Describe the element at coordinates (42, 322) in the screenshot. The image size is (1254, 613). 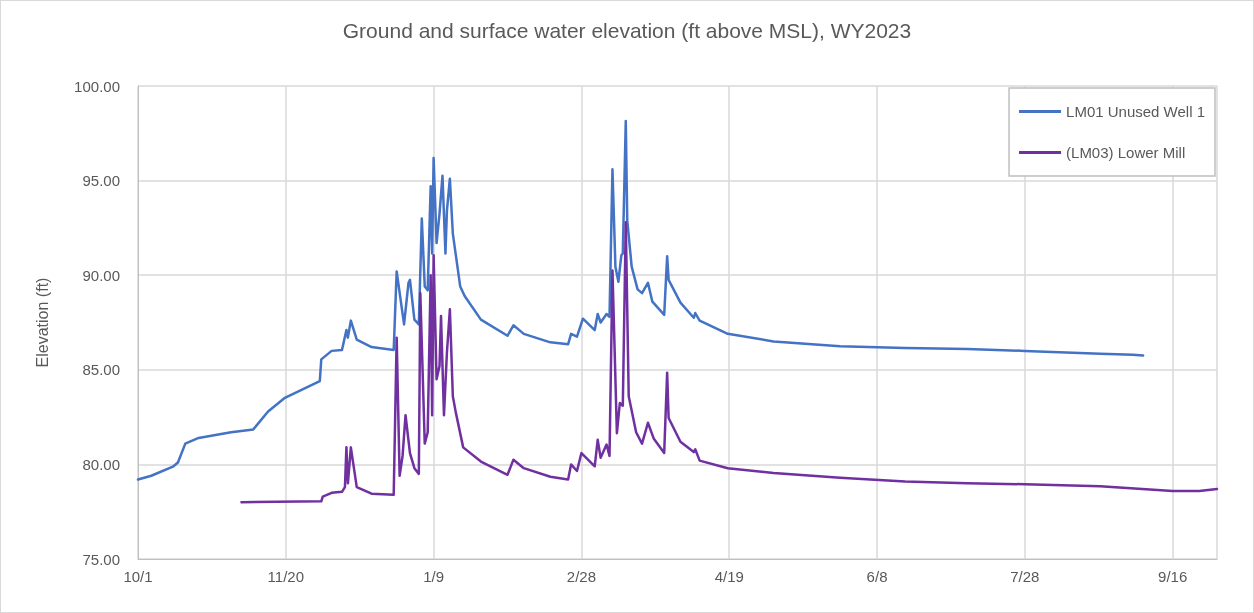
I see `y-axis-title: Elevation (ft)` at that location.